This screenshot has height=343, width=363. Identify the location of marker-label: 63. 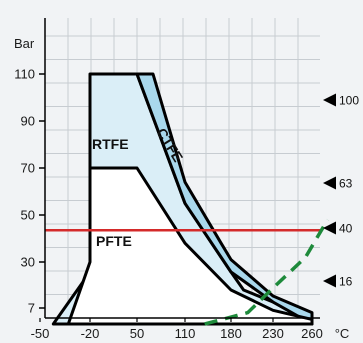
(346, 184).